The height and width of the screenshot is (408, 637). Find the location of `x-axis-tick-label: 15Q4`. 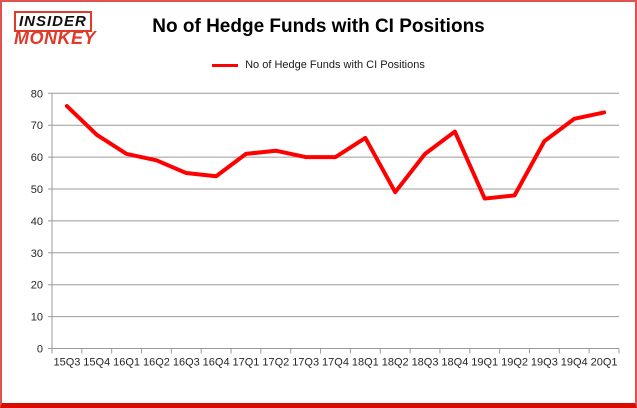

x-axis-tick-label: 15Q4 is located at coordinates (96, 363).